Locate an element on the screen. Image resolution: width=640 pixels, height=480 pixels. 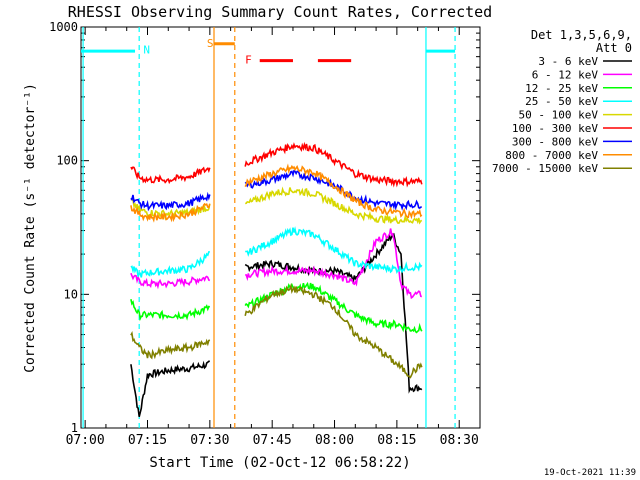
legend-label: 12 - 25 keV is located at coordinates (561, 88).